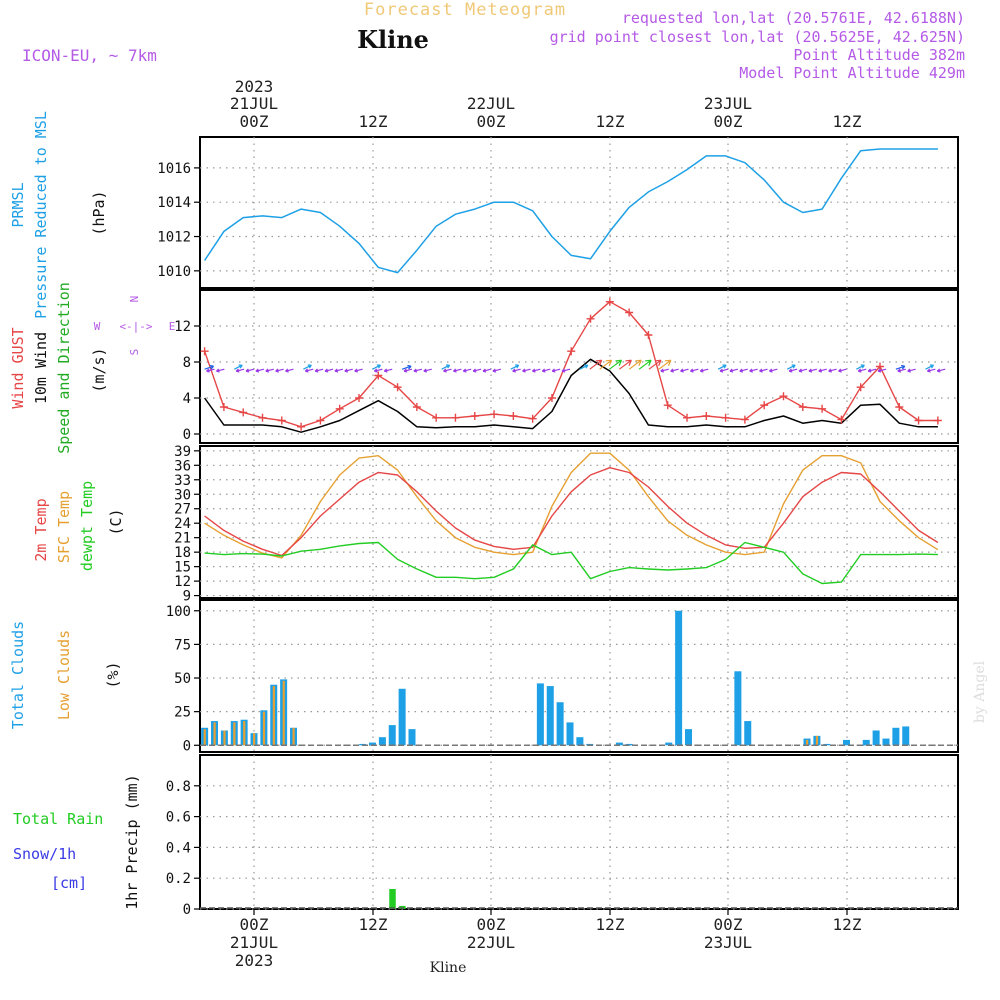 The height and width of the screenshot is (1000, 1000). I want to click on top-tick-label: 00Z, so click(491, 121).